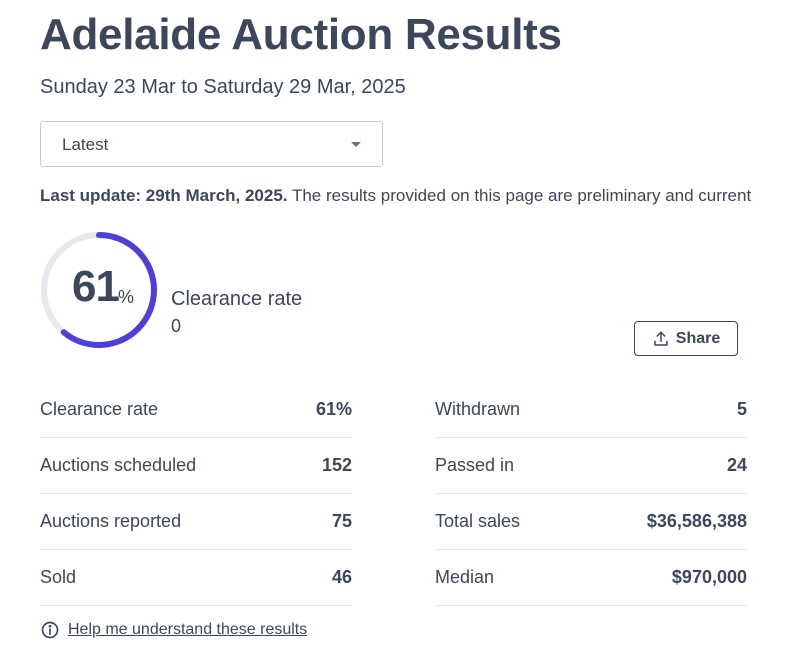  Describe the element at coordinates (336, 465) in the screenshot. I see `stat-value: 152` at that location.